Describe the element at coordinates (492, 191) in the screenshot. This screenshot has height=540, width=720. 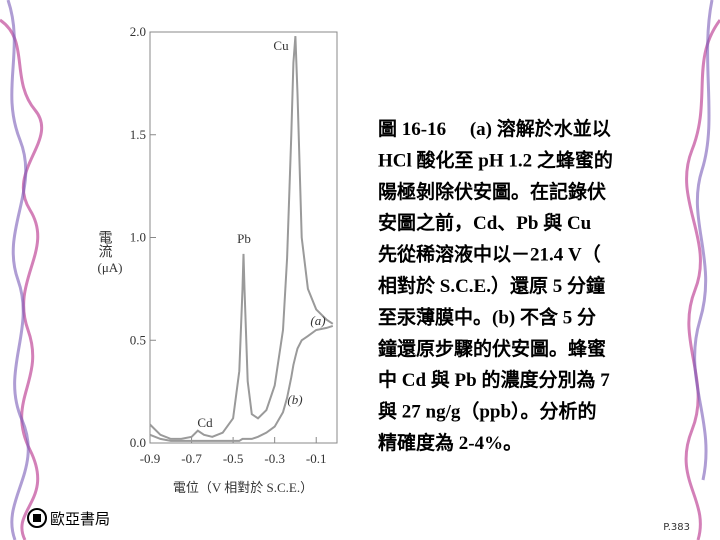
I see `caption-line: 陽極剝除伏安圖。在記錄伏` at that location.